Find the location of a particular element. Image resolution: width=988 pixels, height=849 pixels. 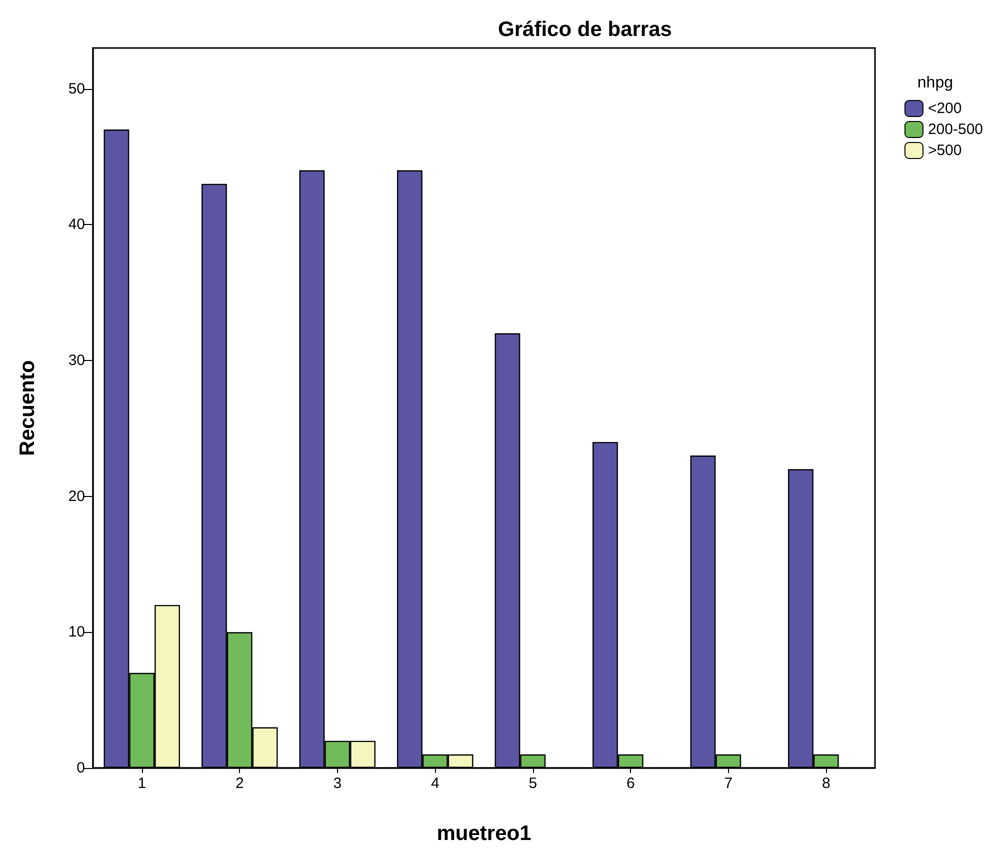

y-tick-label: 0 is located at coordinates (80, 768).